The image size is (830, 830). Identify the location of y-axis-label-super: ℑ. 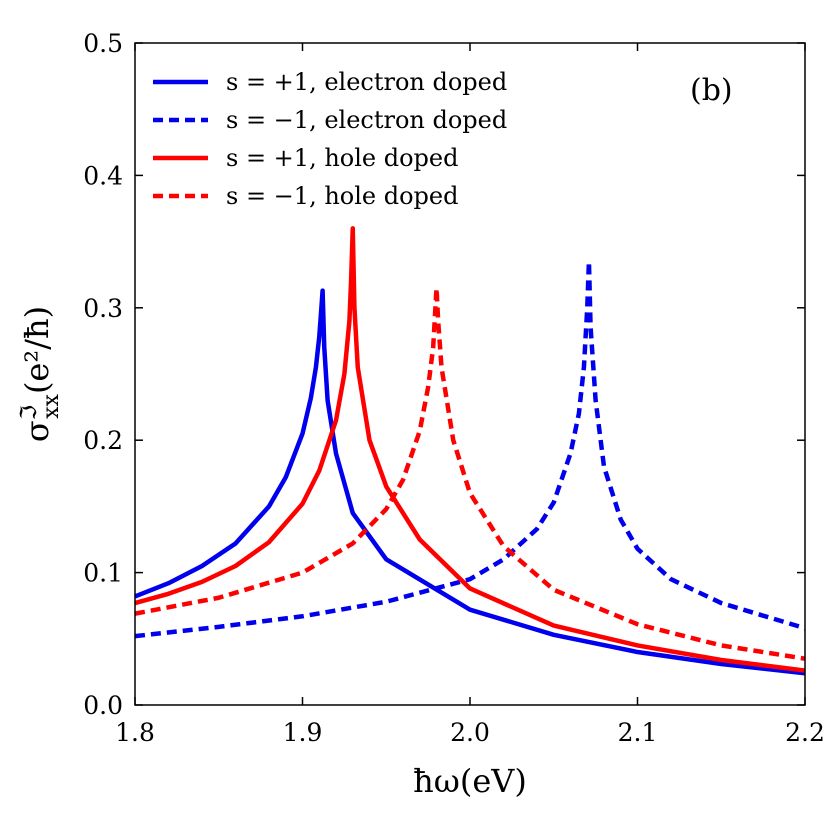
(29, 412).